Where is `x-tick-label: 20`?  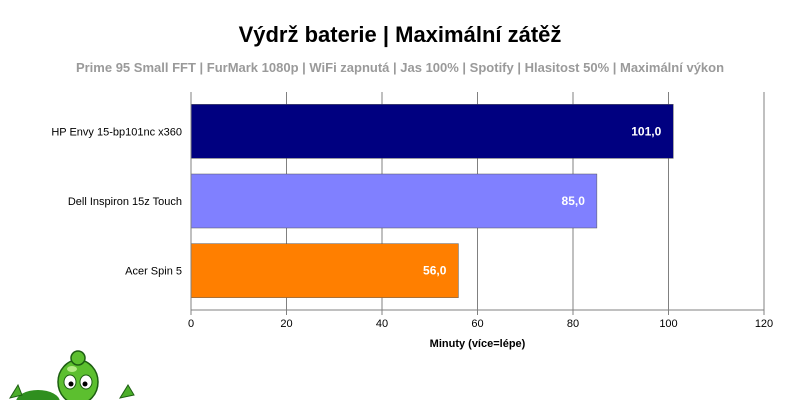 x-tick-label: 20 is located at coordinates (286, 324).